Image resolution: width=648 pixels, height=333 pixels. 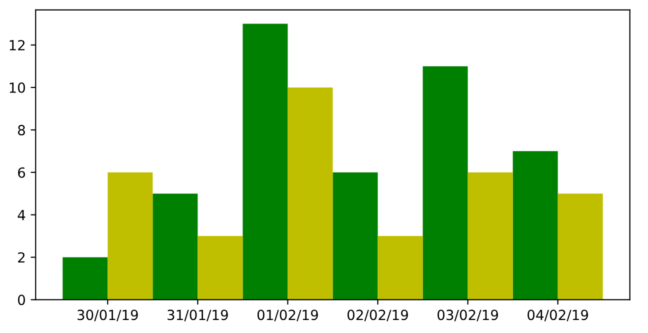 What do you see at coordinates (287, 316) in the screenshot?
I see `x-tick-label: 01/02/19` at bounding box center [287, 316].